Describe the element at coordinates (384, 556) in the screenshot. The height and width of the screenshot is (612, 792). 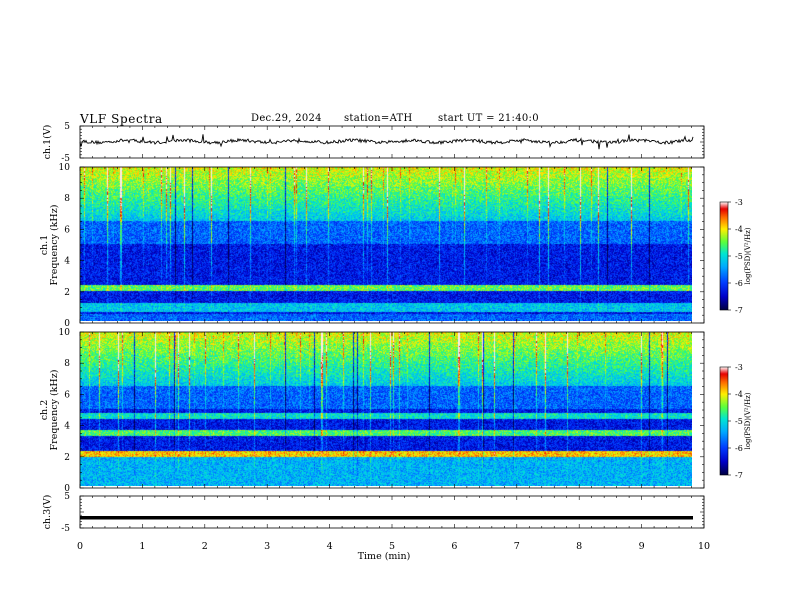
I see `x-axis-label: Time (min)` at that location.